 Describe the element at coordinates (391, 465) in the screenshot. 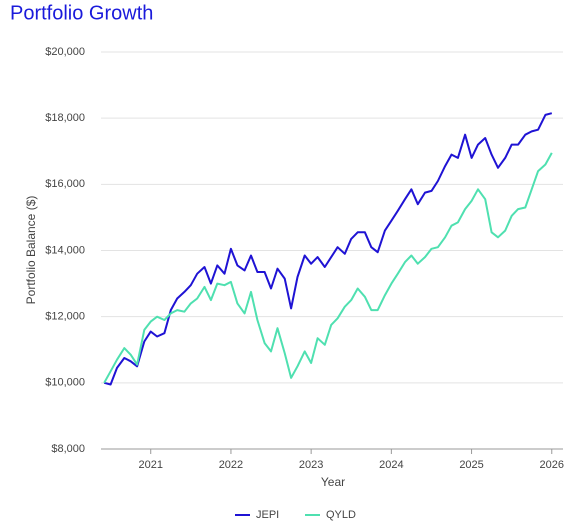

I see `x-tick-label: 2024` at that location.